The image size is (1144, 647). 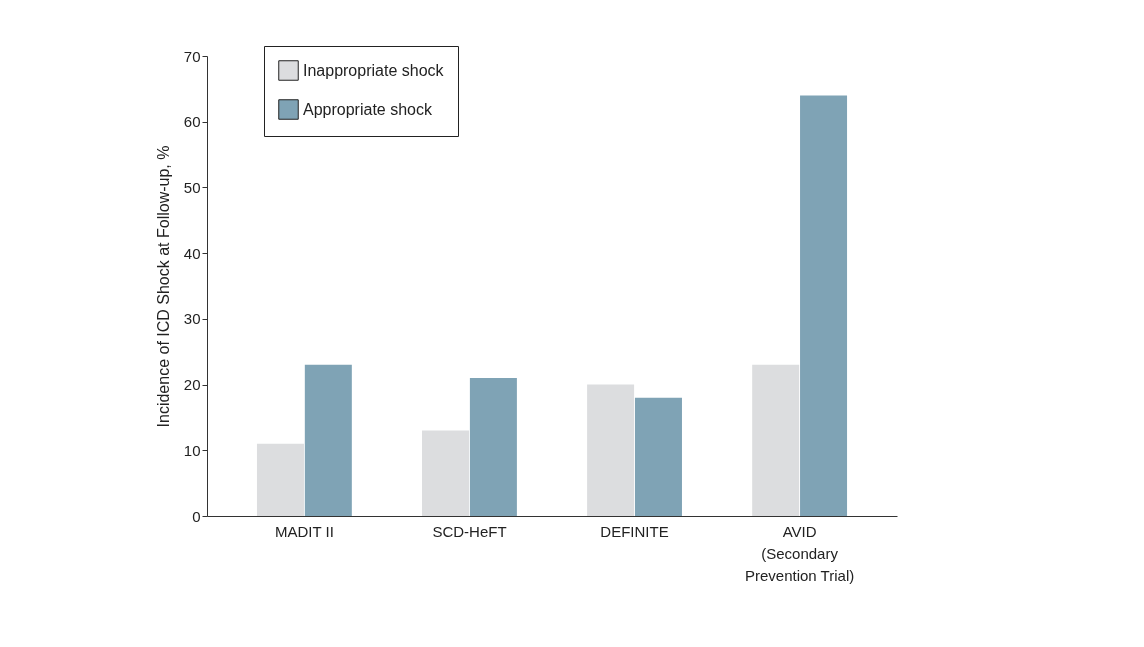 What do you see at coordinates (163, 286) in the screenshot?
I see `y-axis-title: Incidence of ICD Shock at Follow-up, %` at bounding box center [163, 286].